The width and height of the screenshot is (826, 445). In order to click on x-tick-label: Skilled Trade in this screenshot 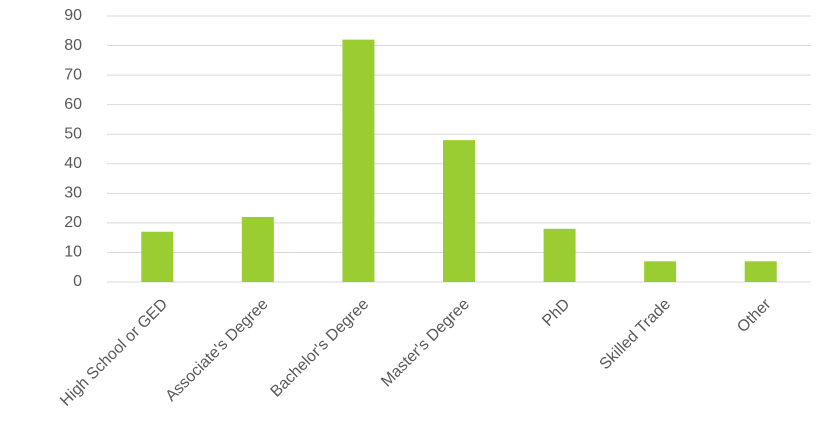, I will do `click(636, 335)`.